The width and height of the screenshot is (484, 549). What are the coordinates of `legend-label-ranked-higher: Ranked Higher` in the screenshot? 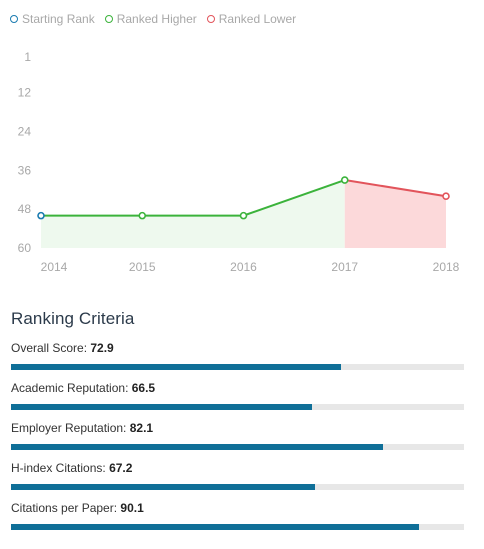 It's located at (156, 19).